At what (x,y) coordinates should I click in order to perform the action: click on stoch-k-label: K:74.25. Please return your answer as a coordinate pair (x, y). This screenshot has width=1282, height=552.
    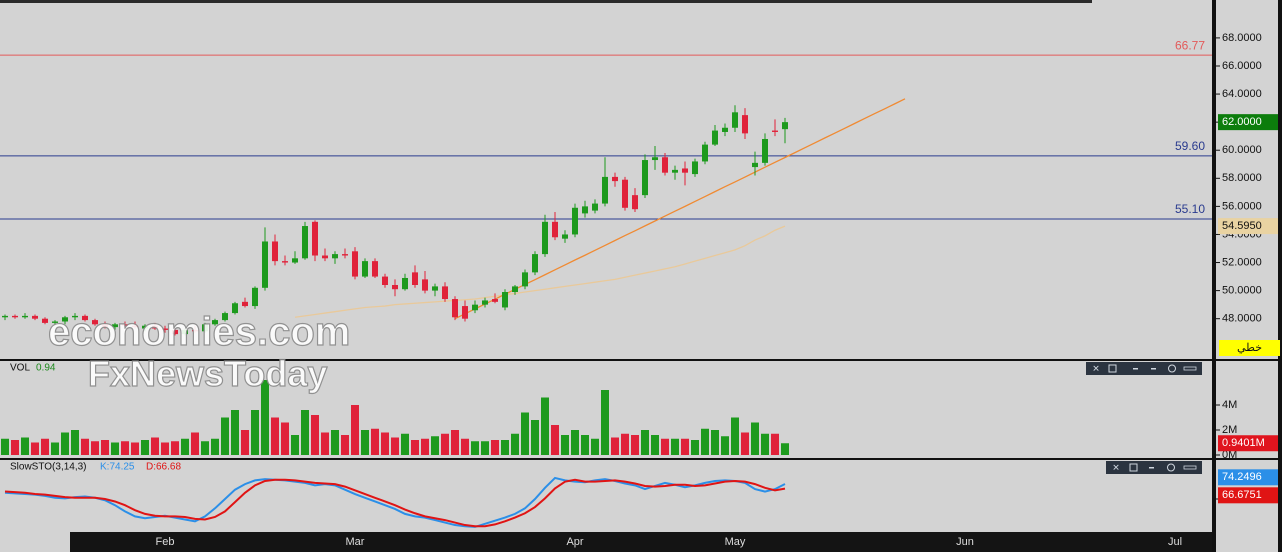
    Looking at the image, I should click on (117, 467).